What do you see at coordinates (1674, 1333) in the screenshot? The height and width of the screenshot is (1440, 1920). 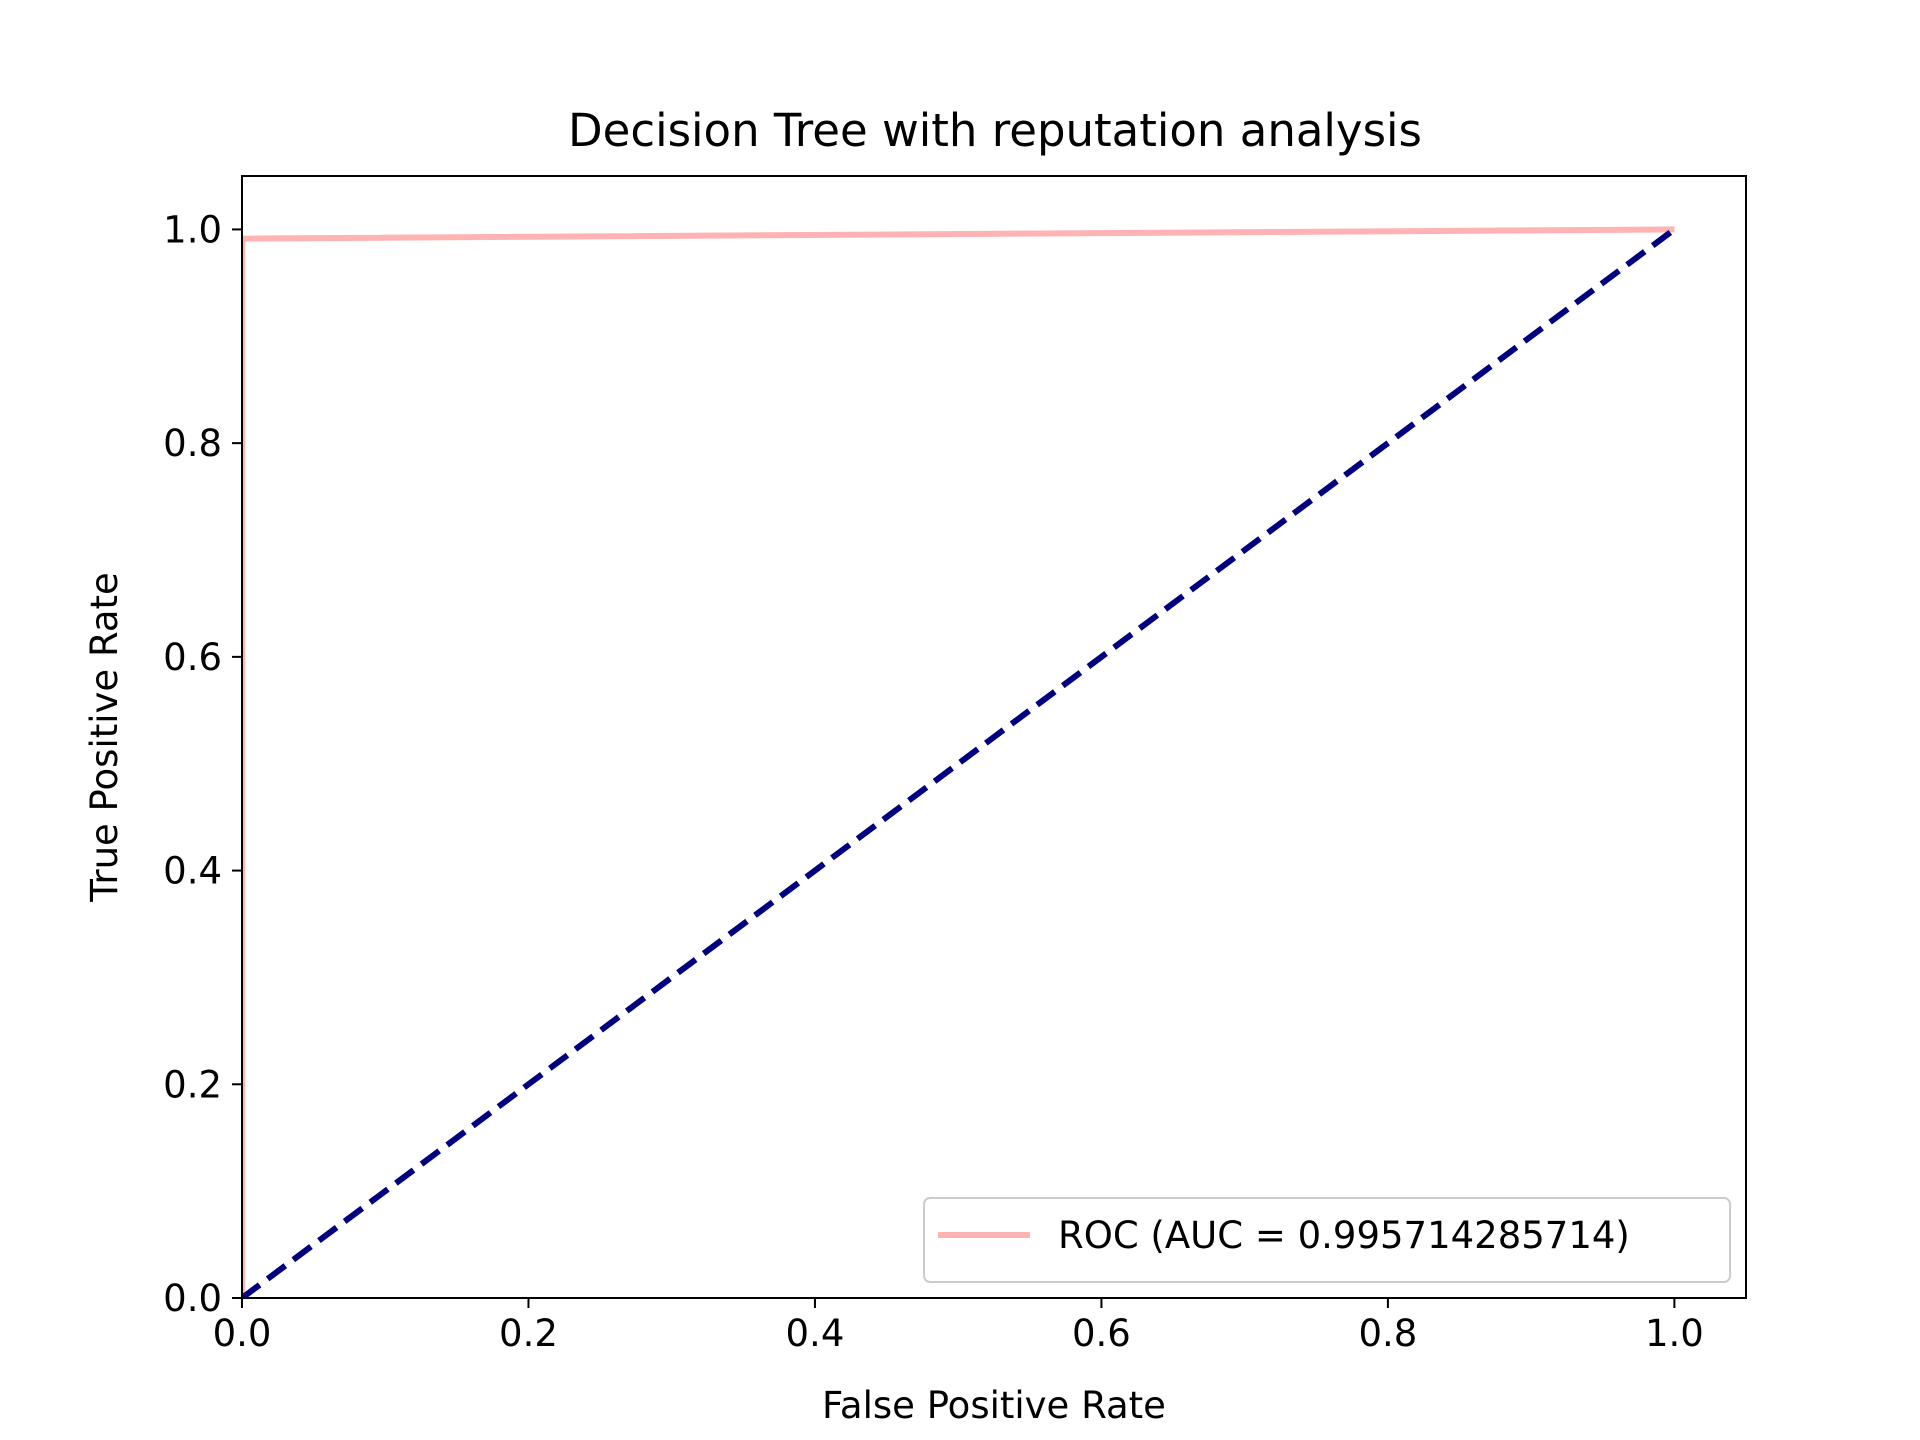 I see `x-tick-label: 1.0` at bounding box center [1674, 1333].